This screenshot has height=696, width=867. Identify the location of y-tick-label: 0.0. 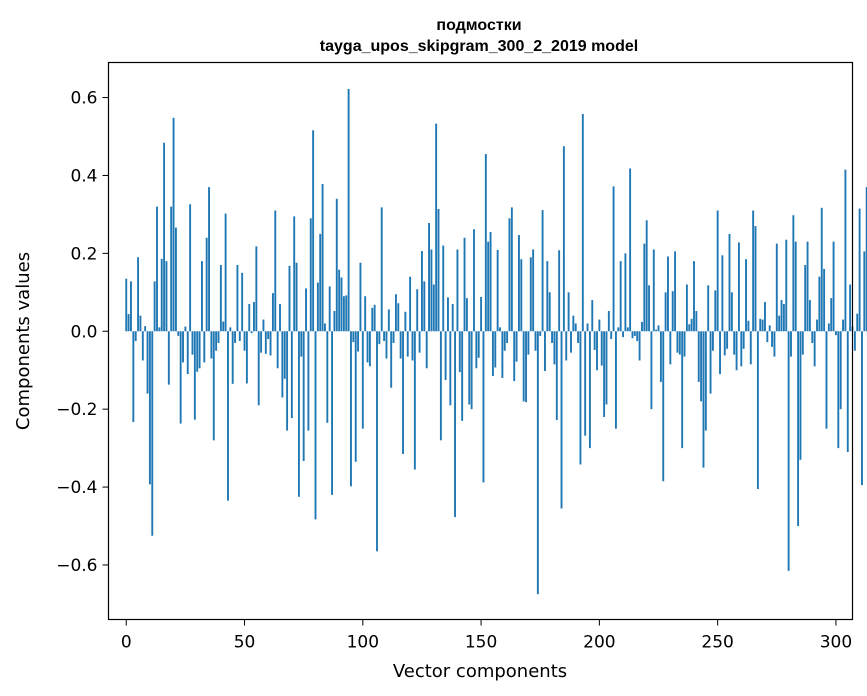
(83, 332).